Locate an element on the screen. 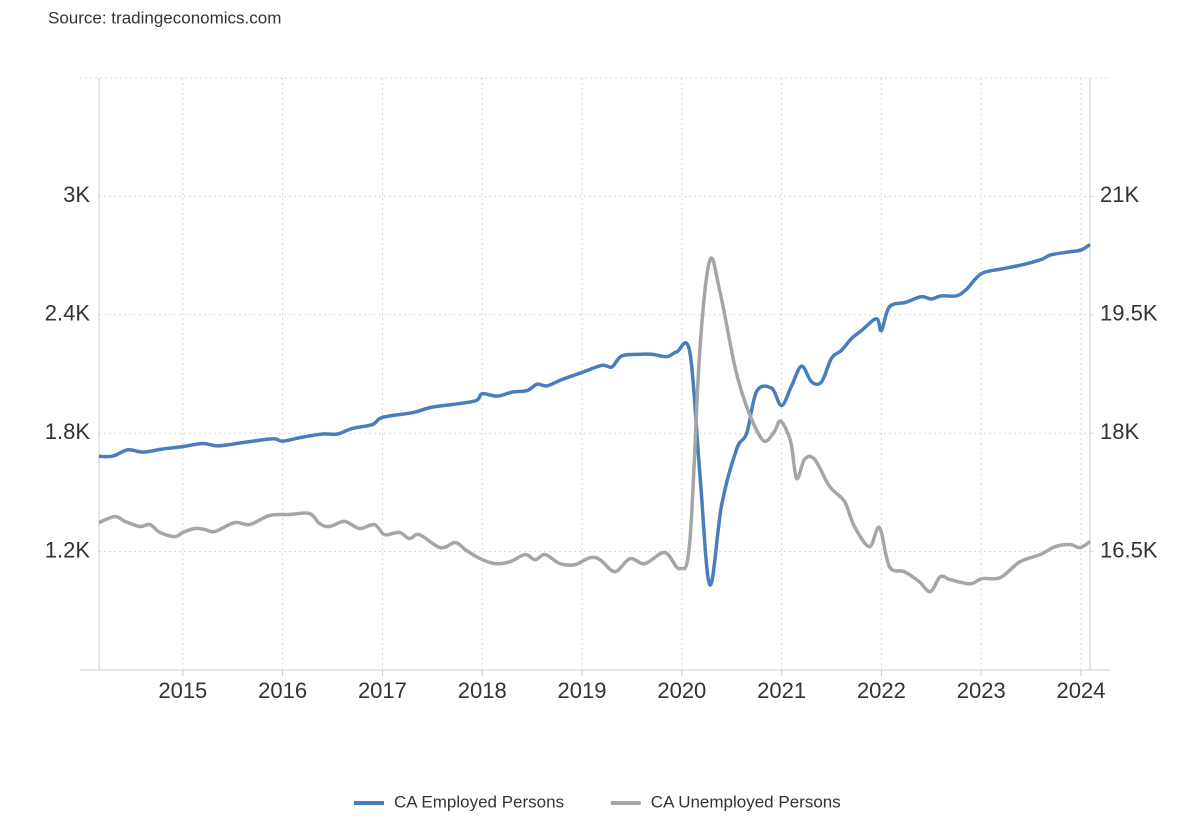  y2-tick-label: 19.5K is located at coordinates (1129, 313).